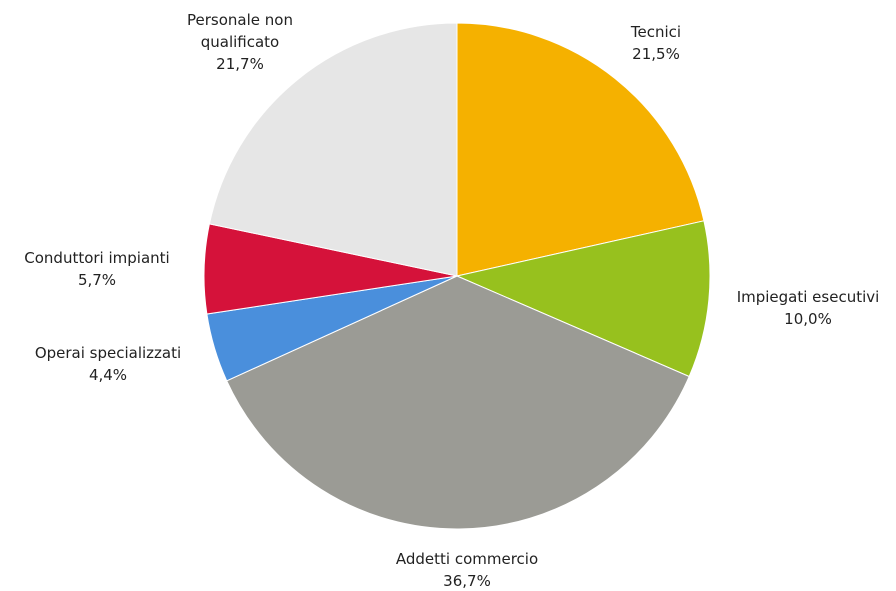  I want to click on slice-value-label: 21,5%, so click(656, 54).